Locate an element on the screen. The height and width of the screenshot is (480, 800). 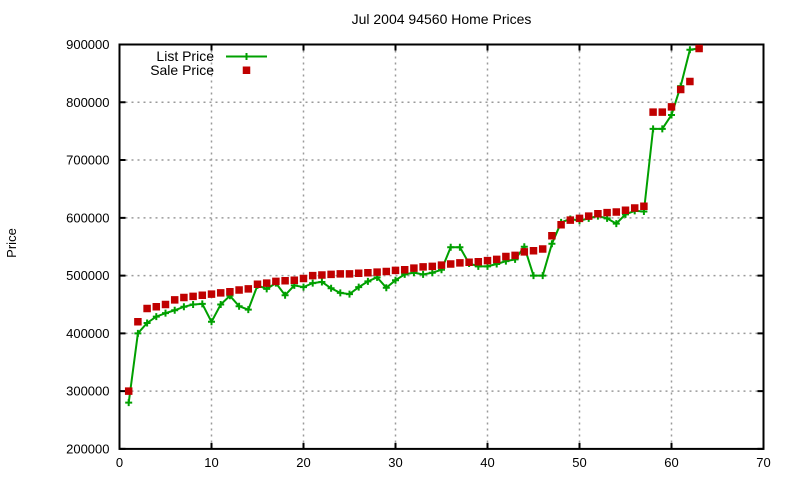
legend-label-sale-price: Sale Price is located at coordinates (182, 70).